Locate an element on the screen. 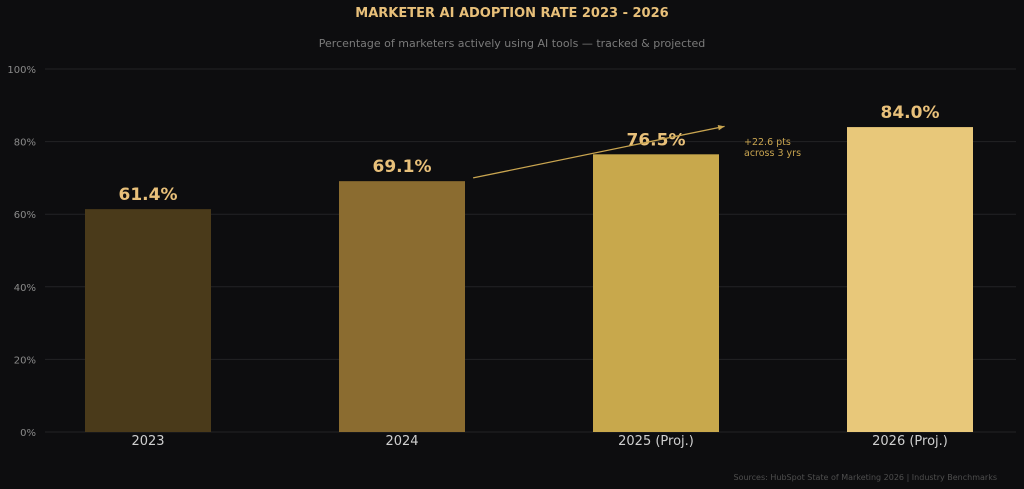  trend-arrow-line is located at coordinates (598, 152).